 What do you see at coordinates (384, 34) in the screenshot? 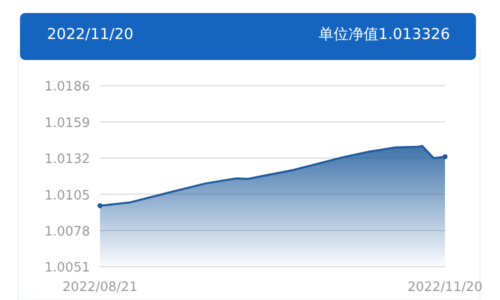
I see `chart-subtitle: 单位净值1.013326` at bounding box center [384, 34].